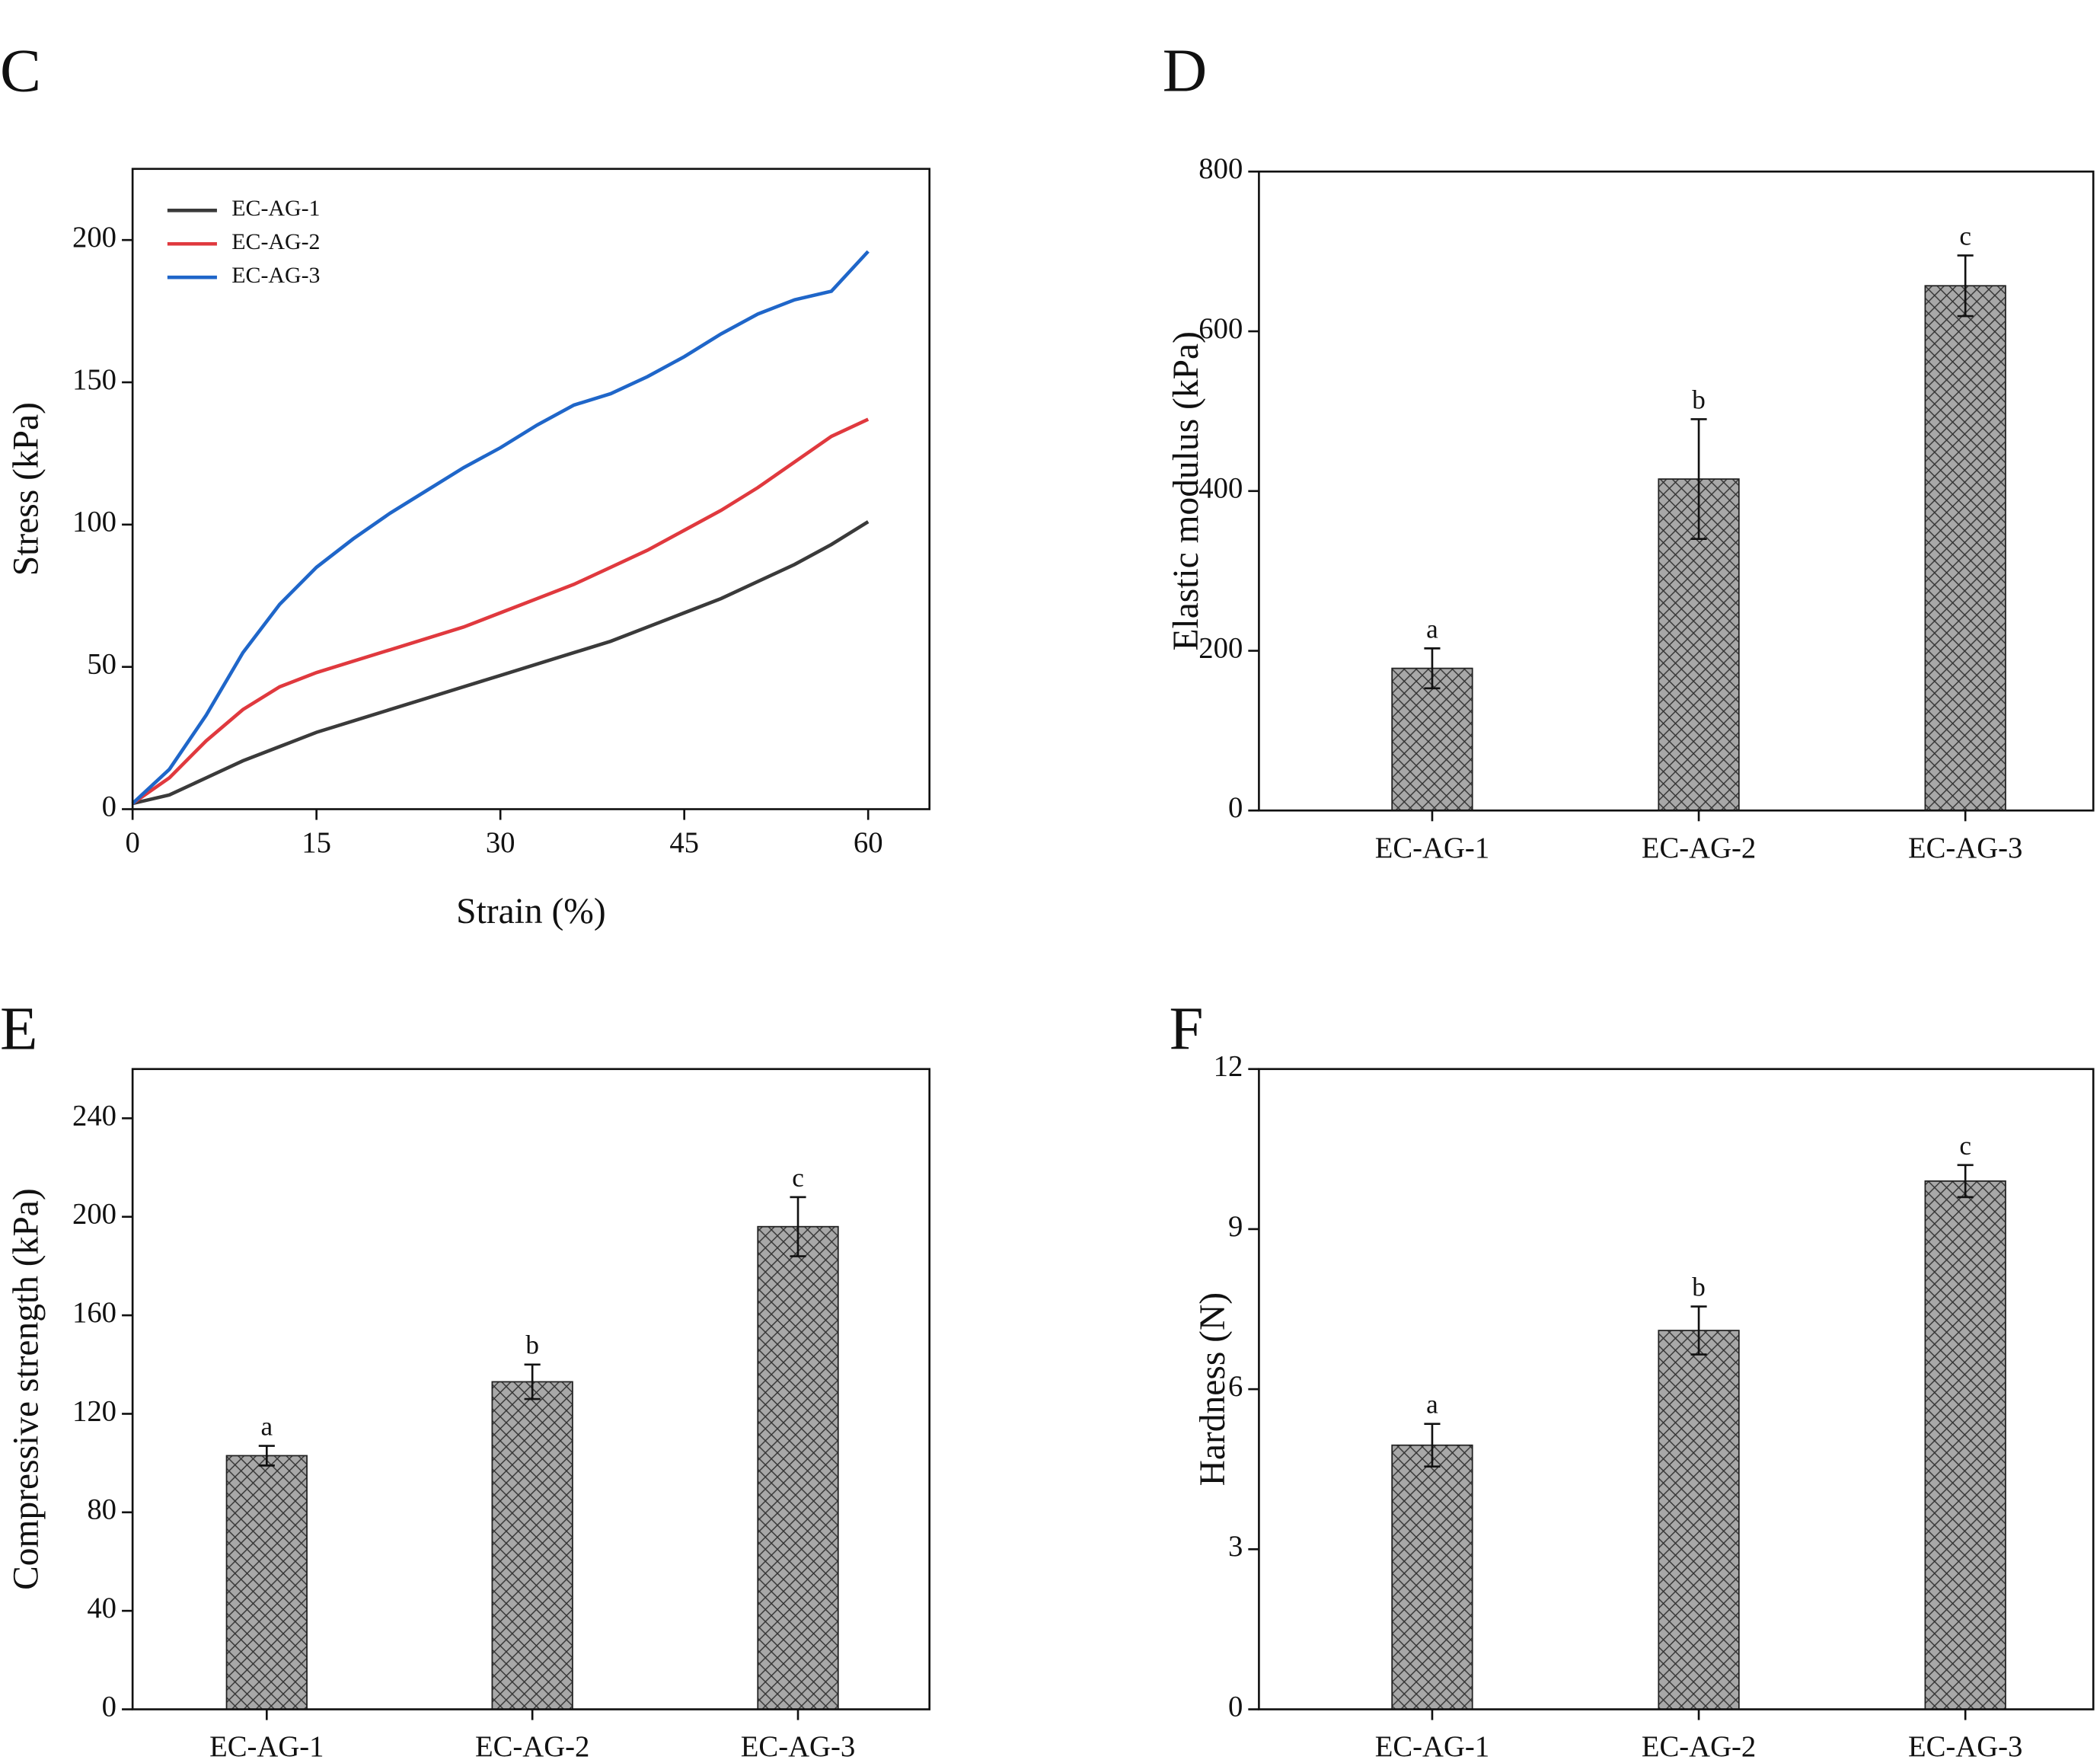  Describe the element at coordinates (1235, 1227) in the screenshot. I see `y-tick-label: 9` at that location.